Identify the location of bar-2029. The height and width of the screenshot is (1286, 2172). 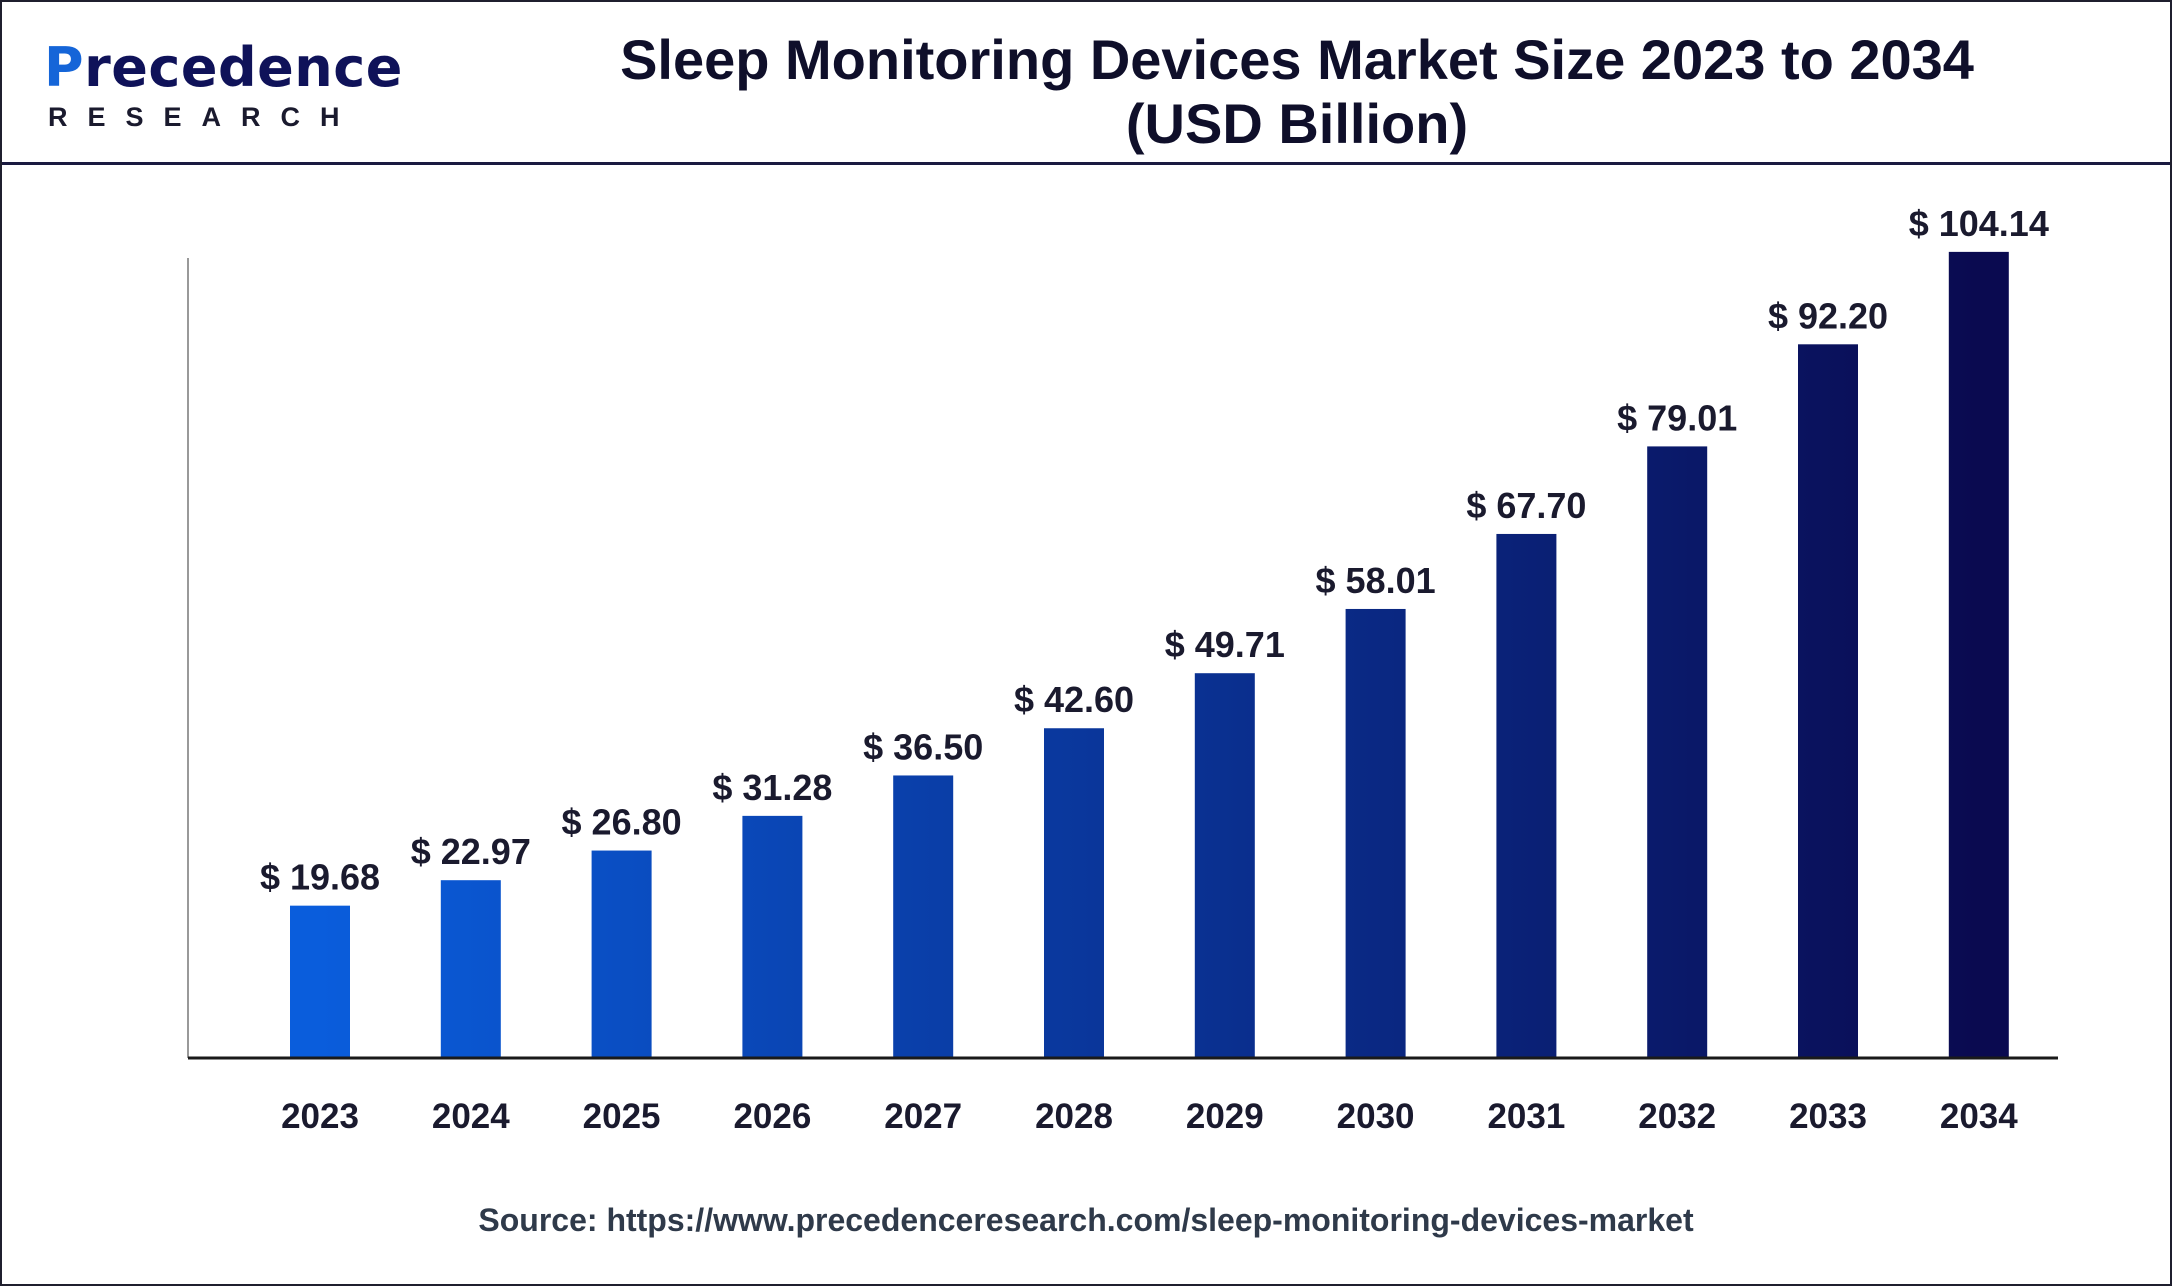
(1224, 865).